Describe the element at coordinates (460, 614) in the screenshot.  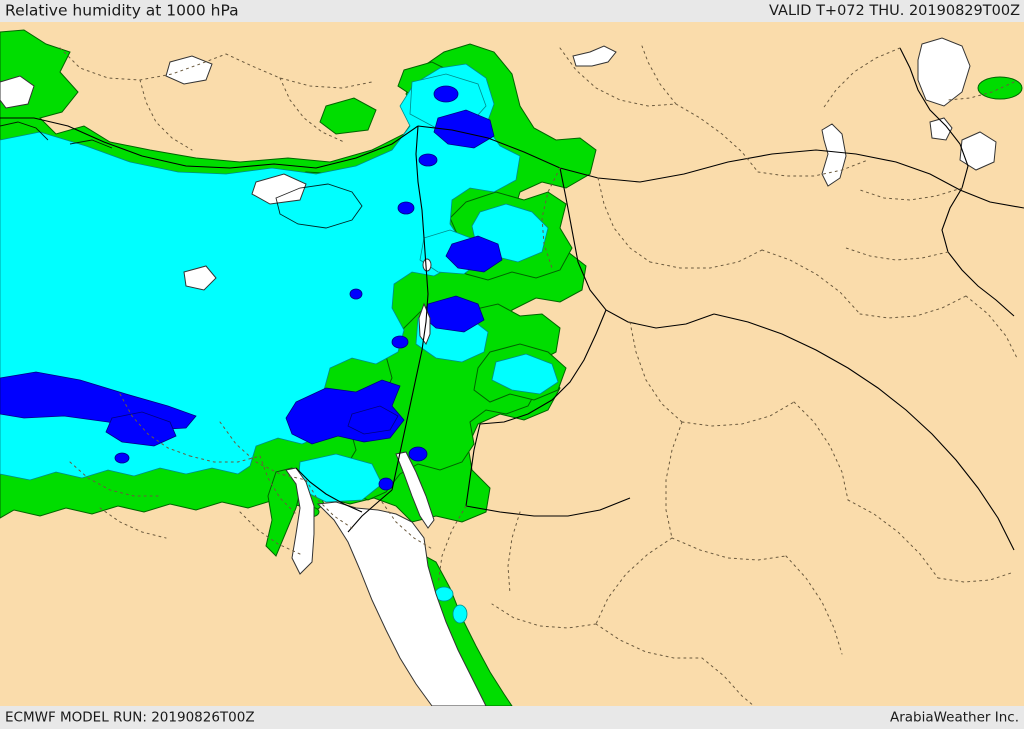
I see `cyan-patch-red-sea-b` at that location.